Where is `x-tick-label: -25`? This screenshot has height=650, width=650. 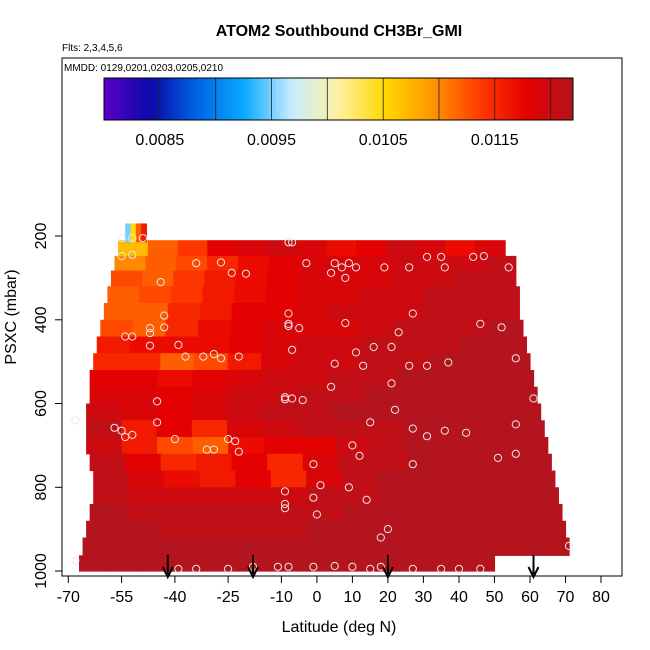 x-tick-label: -25 is located at coordinates (228, 597).